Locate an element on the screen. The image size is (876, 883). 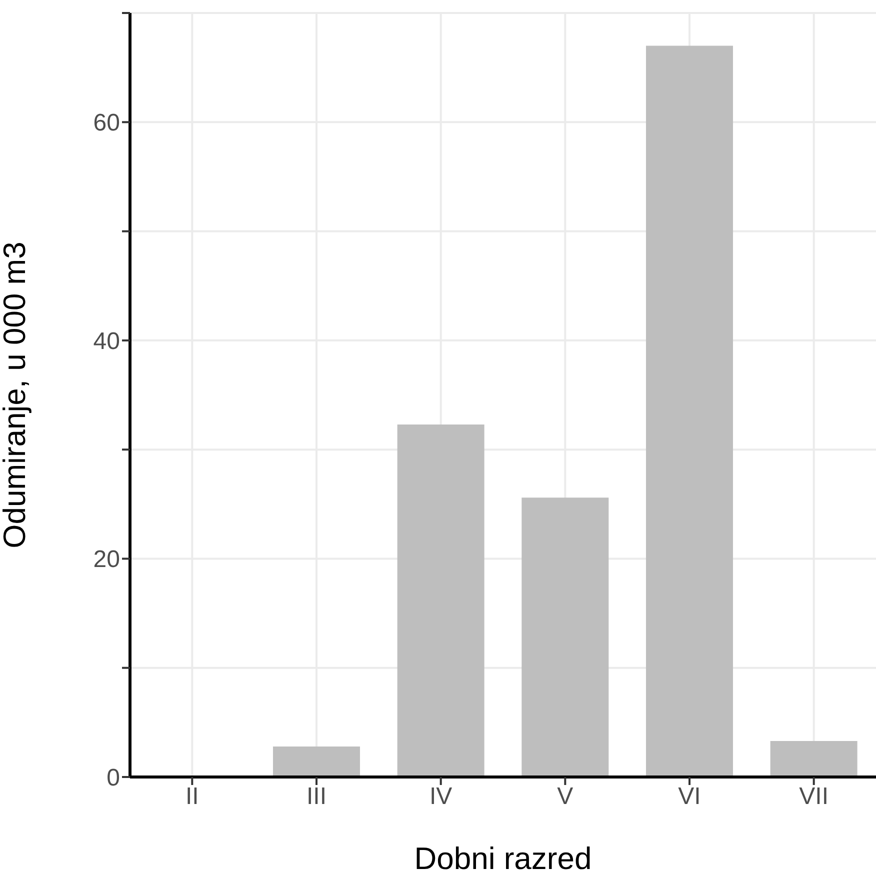
y-axis-title: Odumiranje, u 000 m3 is located at coordinates (16, 395).